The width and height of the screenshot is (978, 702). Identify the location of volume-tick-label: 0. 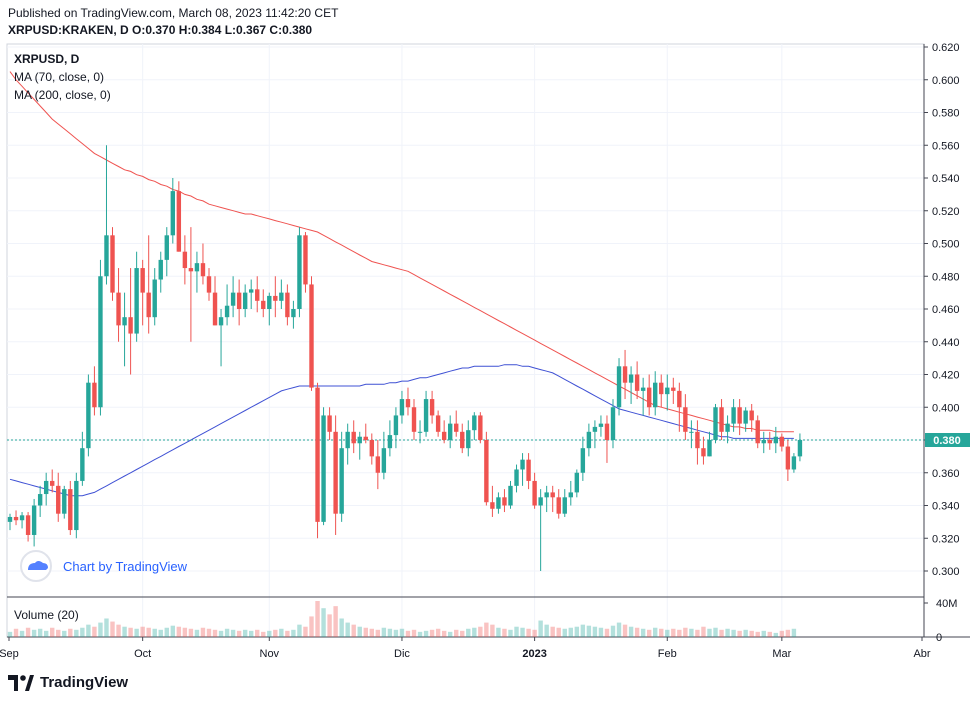
(939, 638).